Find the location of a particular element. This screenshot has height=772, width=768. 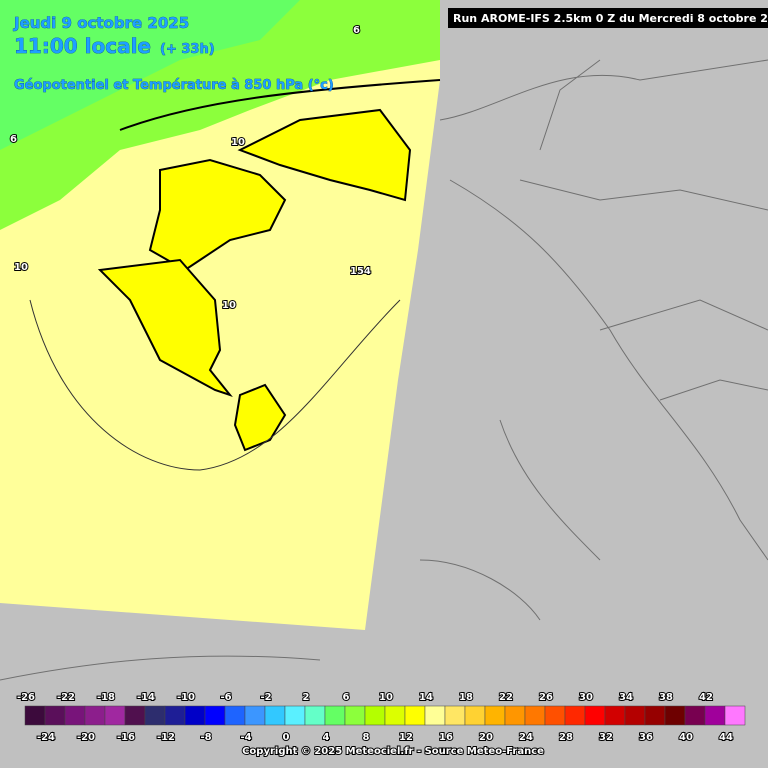

date: Jeudi 9 octobre 2025 is located at coordinates (101, 23).